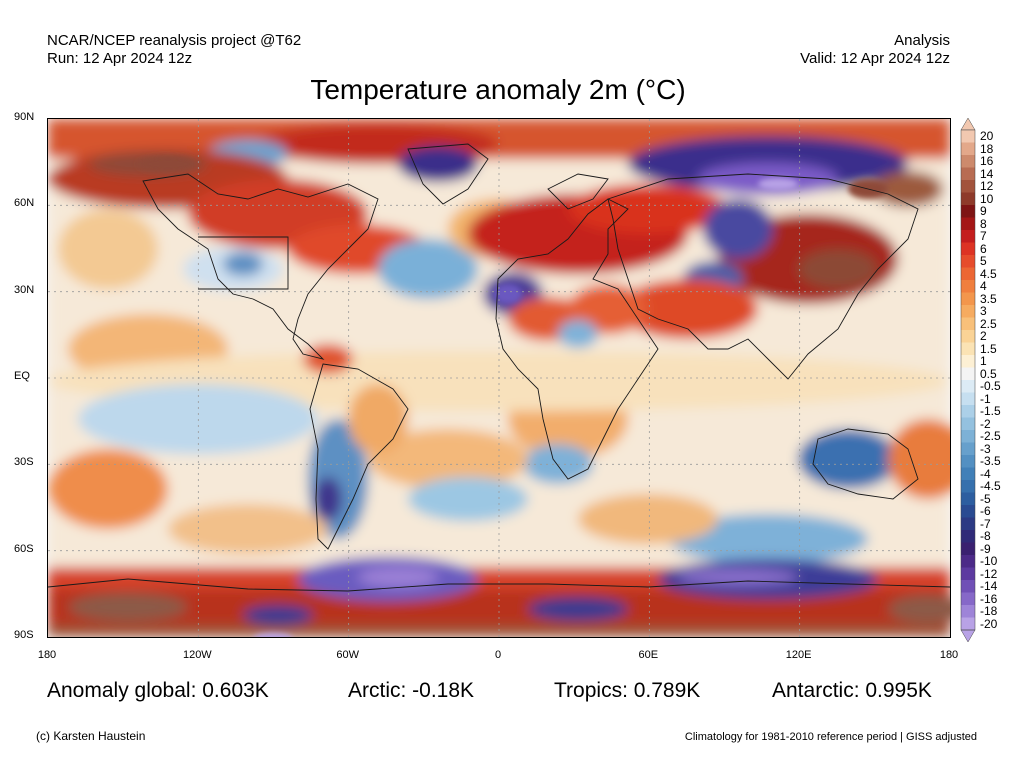 This screenshot has height=768, width=1024. Describe the element at coordinates (983, 336) in the screenshot. I see `colorbar-label: 2` at that location.